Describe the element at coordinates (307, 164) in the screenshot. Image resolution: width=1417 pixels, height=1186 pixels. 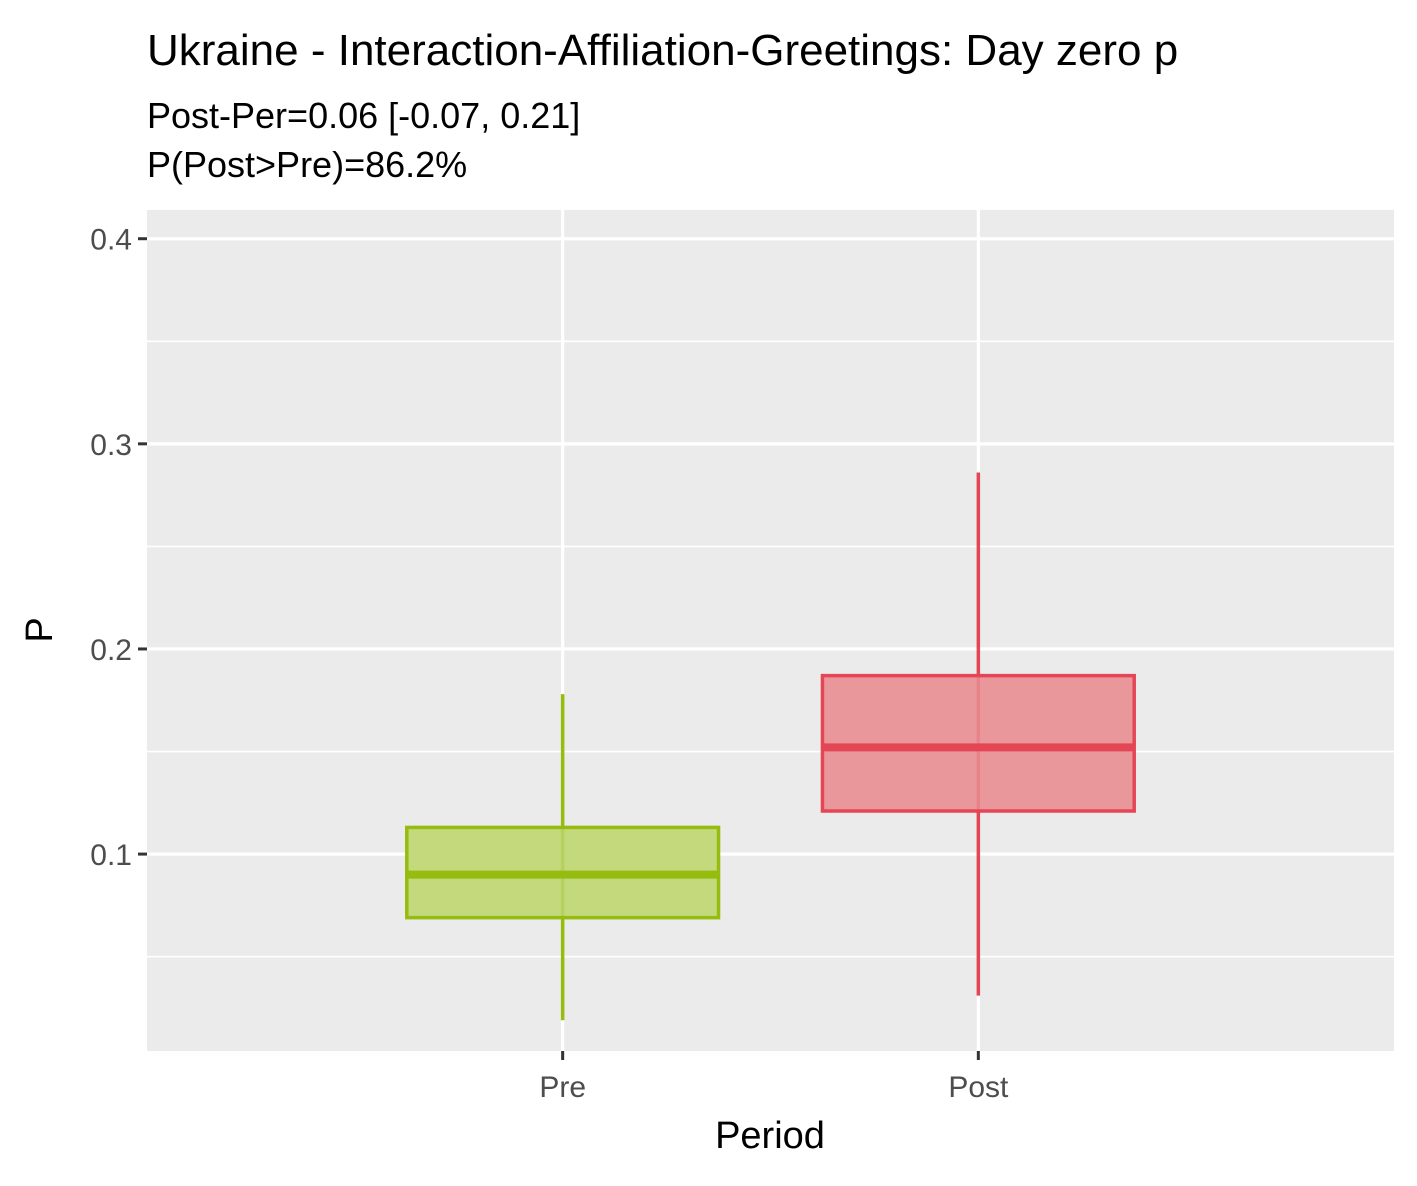
I see `chart-subtitle-line-2: P(Post>Pre)=86.2%` at that location.